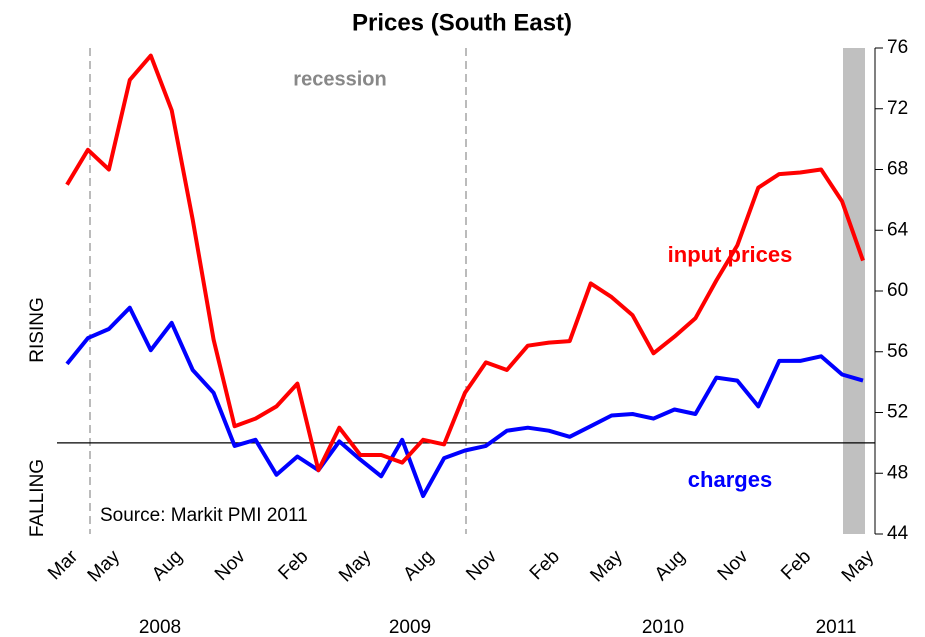 The height and width of the screenshot is (637, 925). Describe the element at coordinates (836, 627) in the screenshot. I see `year-label: 2011` at that location.